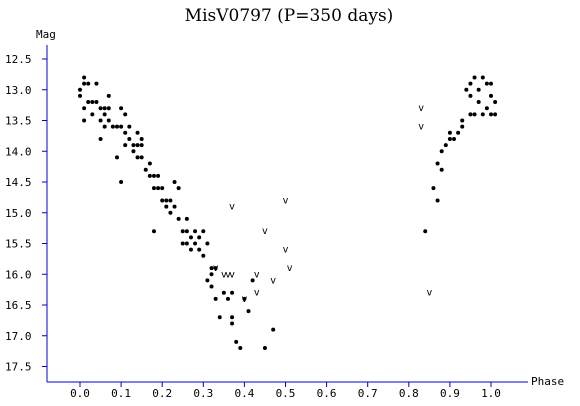 Image resolution: width=580 pixels, height=406 pixels. I want to click on x-tick-label: 0.6, so click(327, 393).